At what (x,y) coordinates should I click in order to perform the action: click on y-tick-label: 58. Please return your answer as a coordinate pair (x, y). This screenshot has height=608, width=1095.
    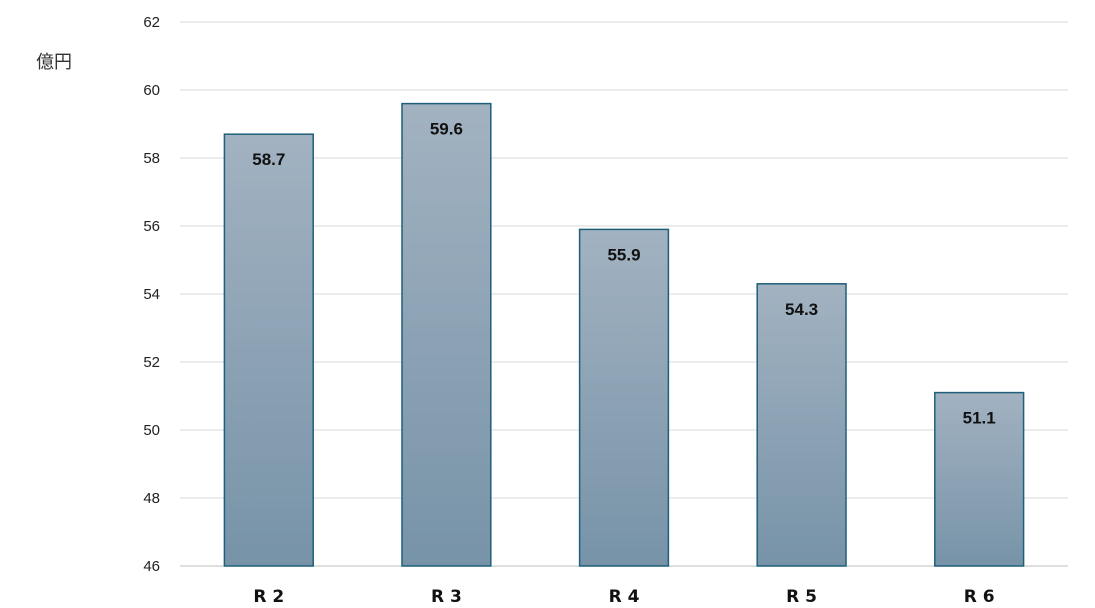
    Looking at the image, I should click on (151, 158).